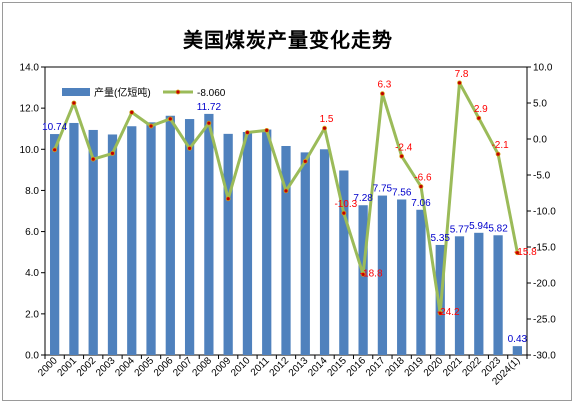 This screenshot has height=405, width=576. Describe the element at coordinates (462, 74) in the screenshot. I see `line-data-label: 7.8` at that location.